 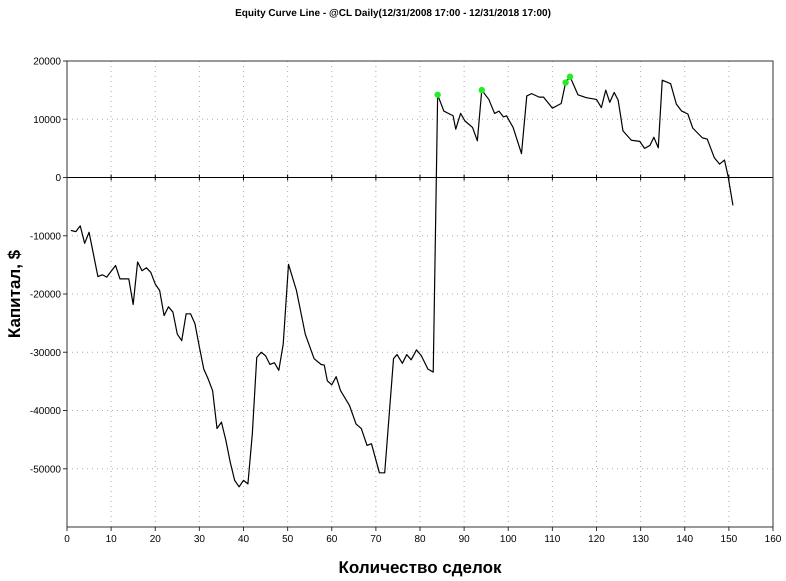 What do you see at coordinates (420, 567) in the screenshot?
I see `x-axis-title: Количество сделок` at bounding box center [420, 567].